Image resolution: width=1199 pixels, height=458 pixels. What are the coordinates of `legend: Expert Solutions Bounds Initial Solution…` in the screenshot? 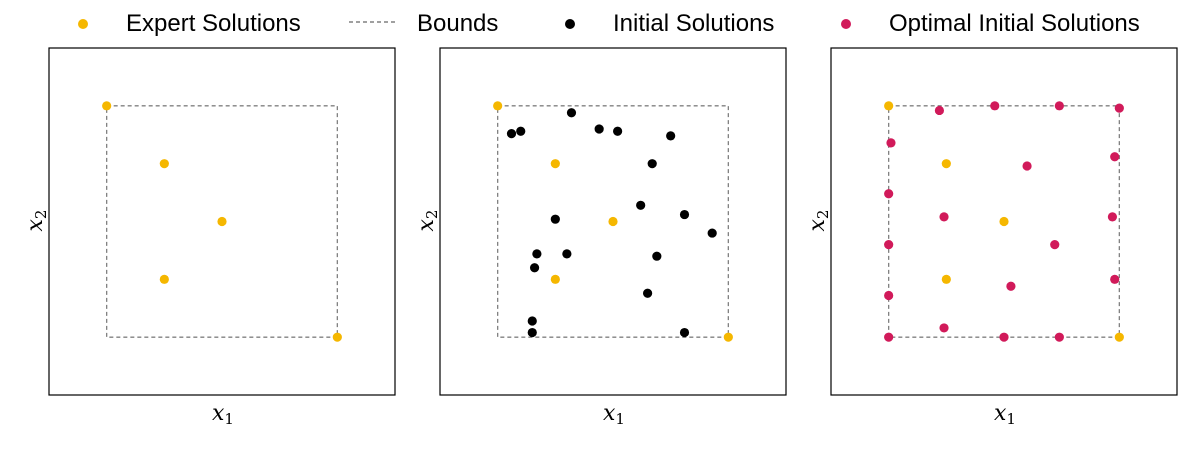 It's located at (609, 23).